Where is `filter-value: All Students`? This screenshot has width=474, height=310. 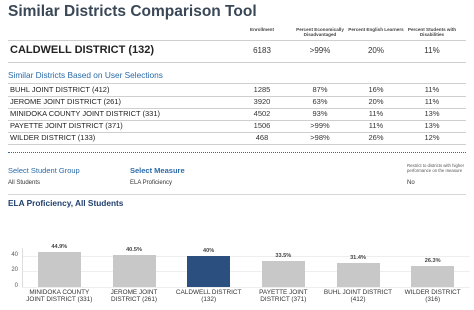 filter-value: All Students is located at coordinates (24, 183).